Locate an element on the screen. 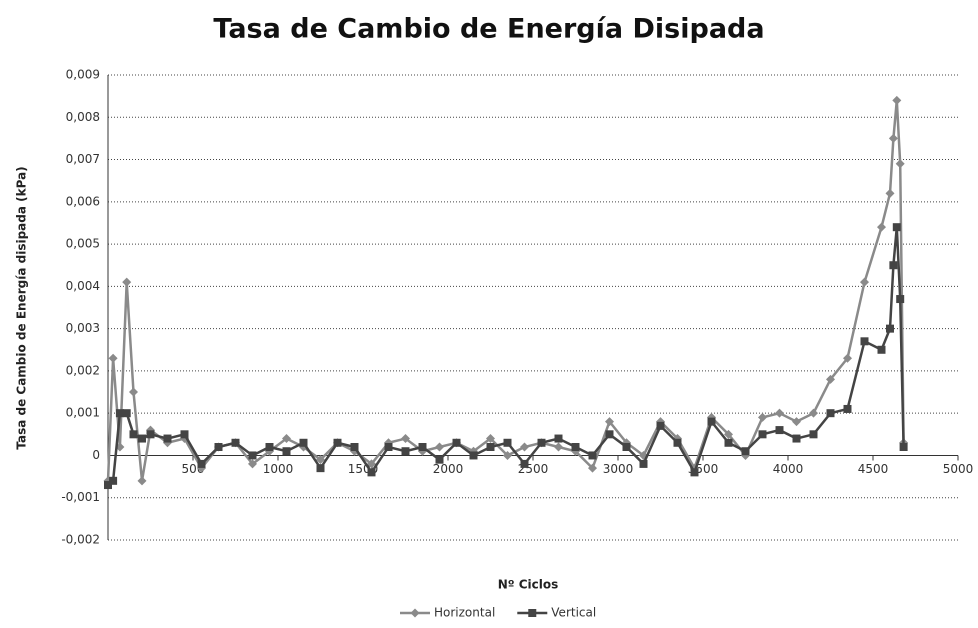 This screenshot has height=628, width=978. x-tick-label: 5000 is located at coordinates (958, 469).